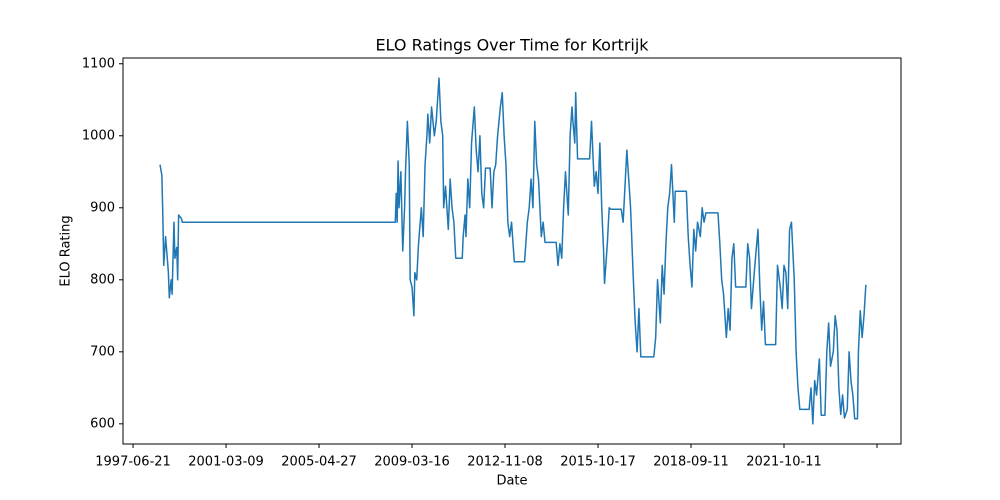 Image resolution: width=1000 pixels, height=500 pixels. What do you see at coordinates (412, 462) in the screenshot?
I see `x-tick-label: 2009-03-16` at bounding box center [412, 462].